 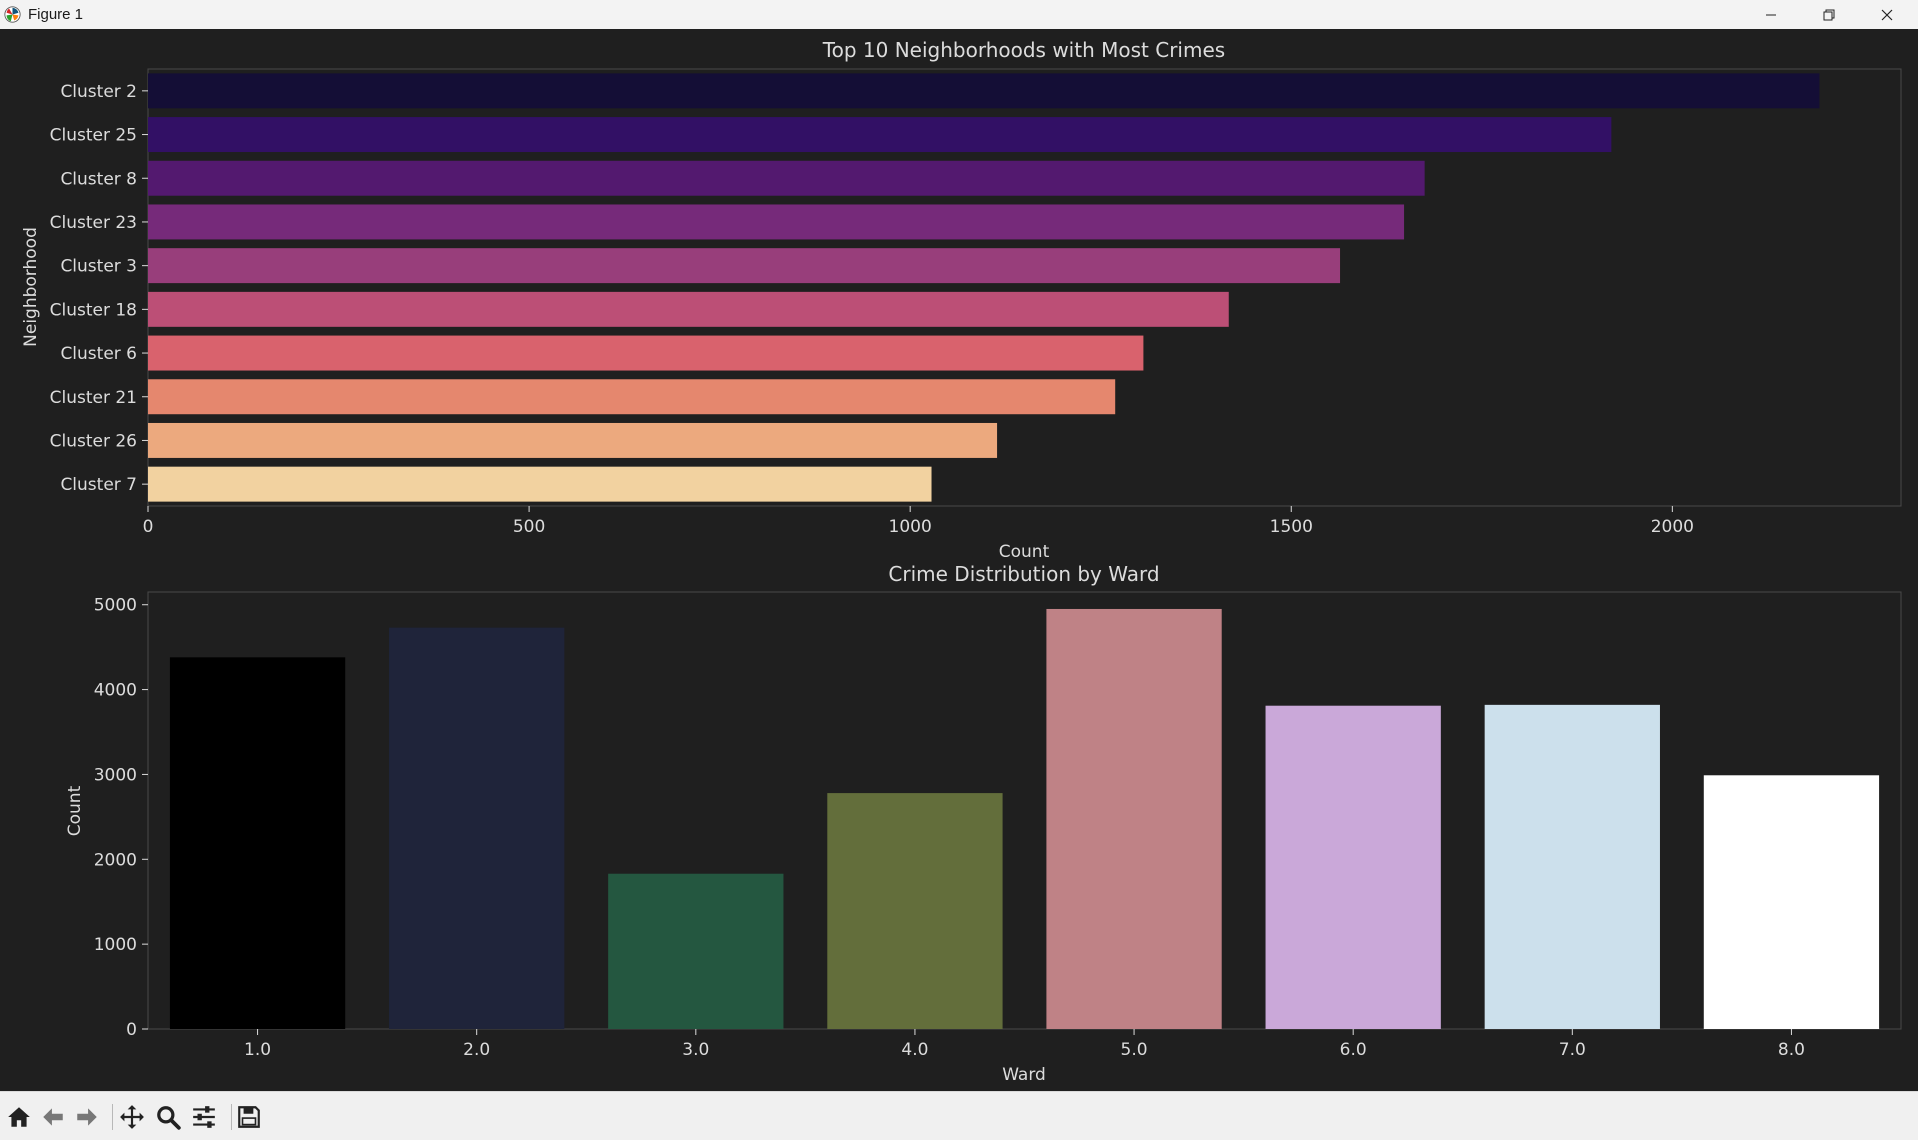 I want to click on ward-y-tick-label: 3000, so click(x=115, y=775).